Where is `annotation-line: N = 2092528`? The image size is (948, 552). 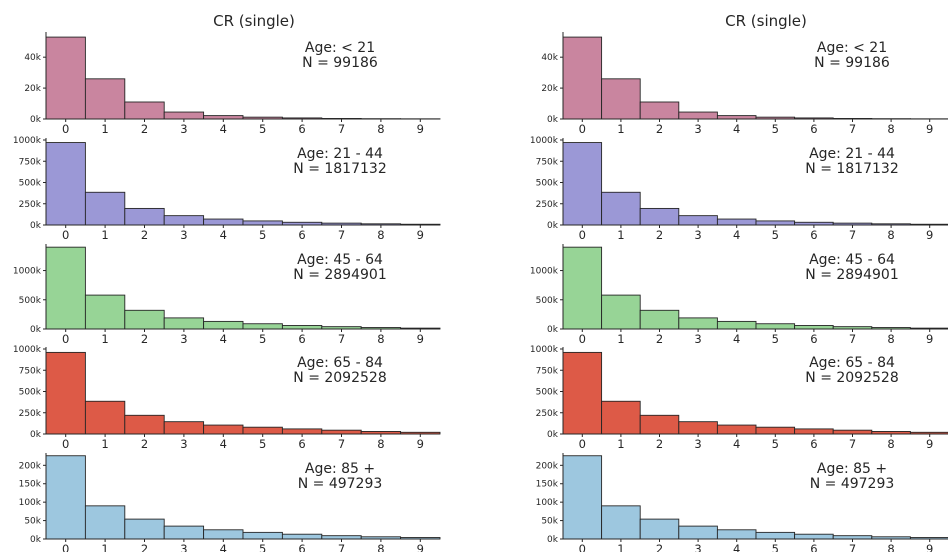 annotation-line: N = 2092528 is located at coordinates (339, 378).